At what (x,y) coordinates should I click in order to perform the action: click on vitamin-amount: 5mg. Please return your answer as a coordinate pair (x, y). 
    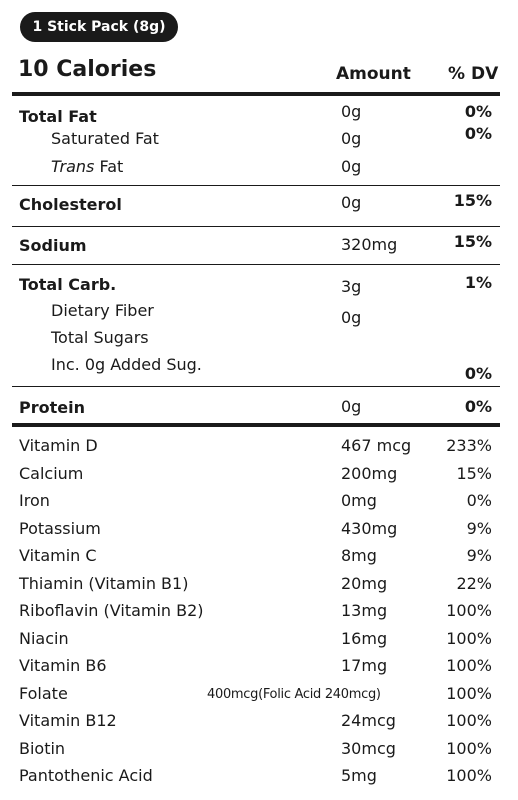
    Looking at the image, I should click on (359, 775).